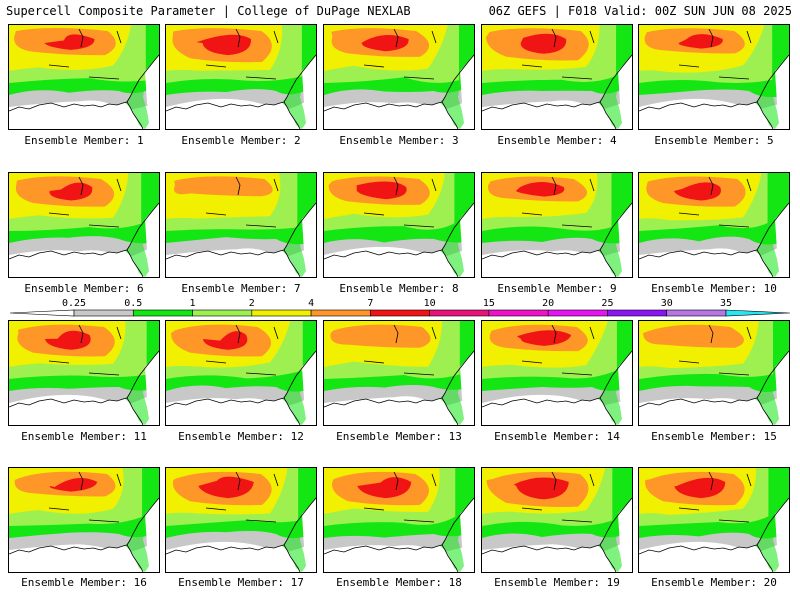 This screenshot has height=600, width=800. What do you see at coordinates (714, 288) in the screenshot?
I see `ensemble-member-label: Ensemble Member: 10` at bounding box center [714, 288].